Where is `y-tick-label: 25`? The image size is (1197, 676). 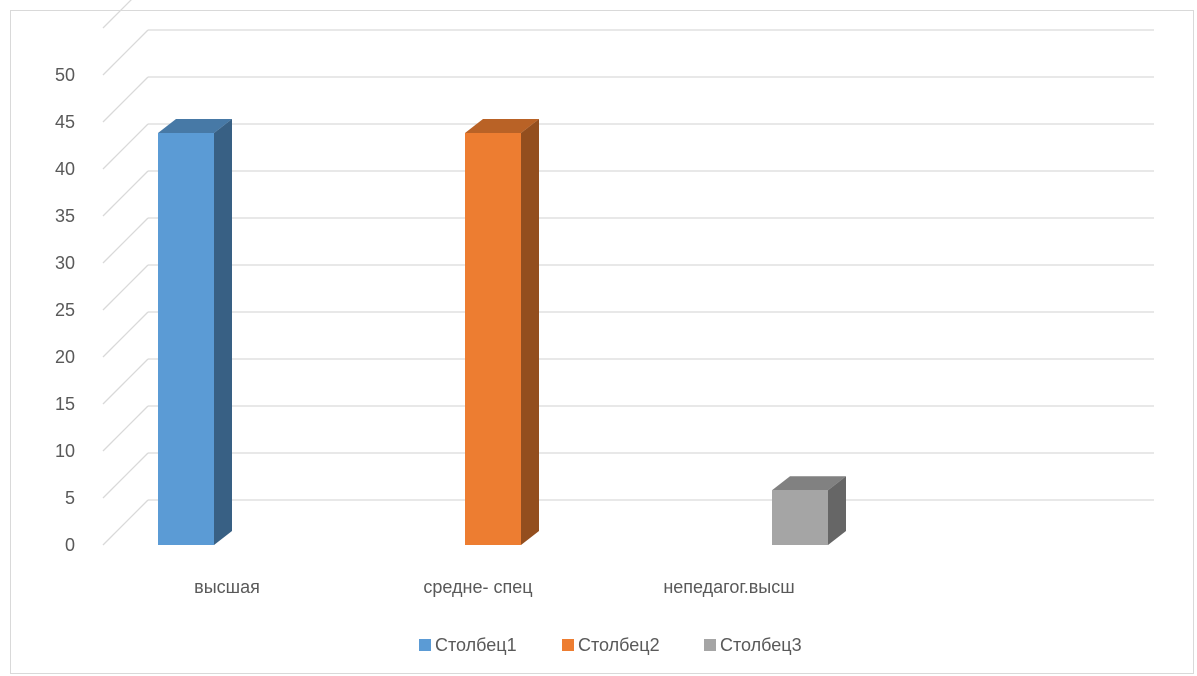 y-tick-label: 25 is located at coordinates (65, 310).